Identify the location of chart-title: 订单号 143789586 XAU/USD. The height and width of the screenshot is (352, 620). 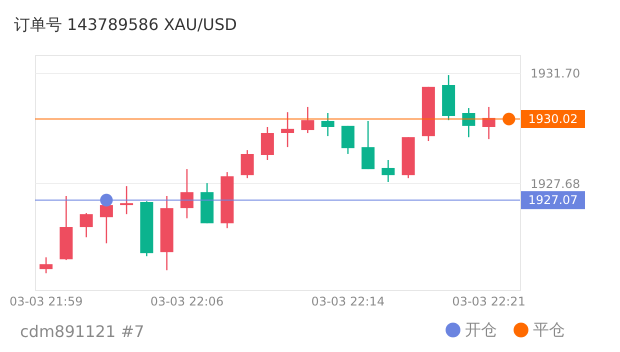
(125, 24).